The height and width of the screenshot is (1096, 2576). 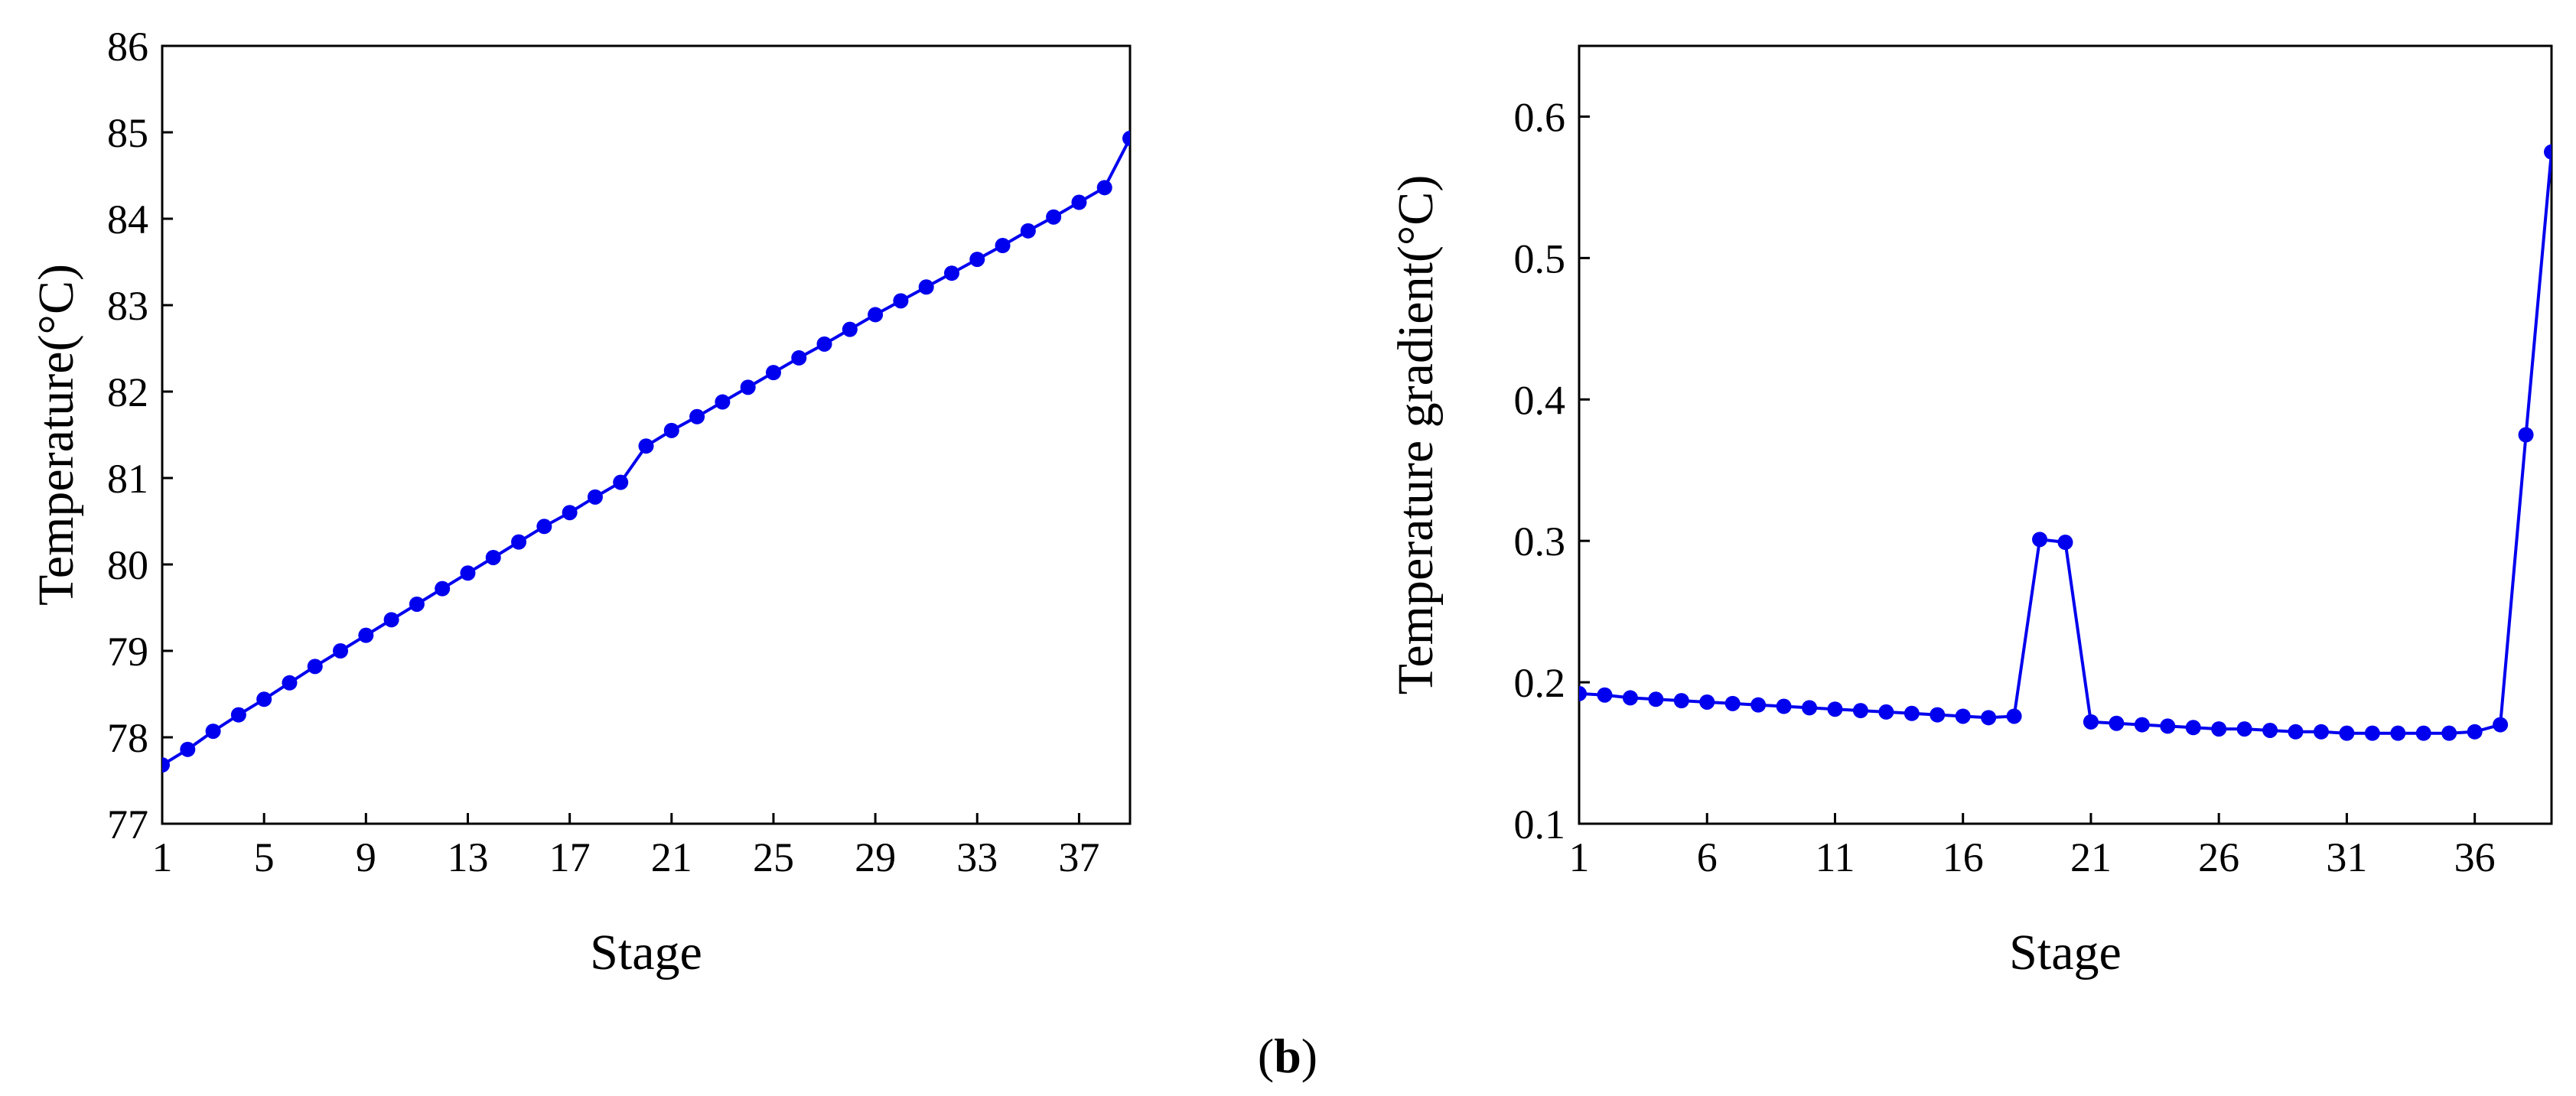 I want to click on x-tick-label: 16, so click(x=1964, y=857).